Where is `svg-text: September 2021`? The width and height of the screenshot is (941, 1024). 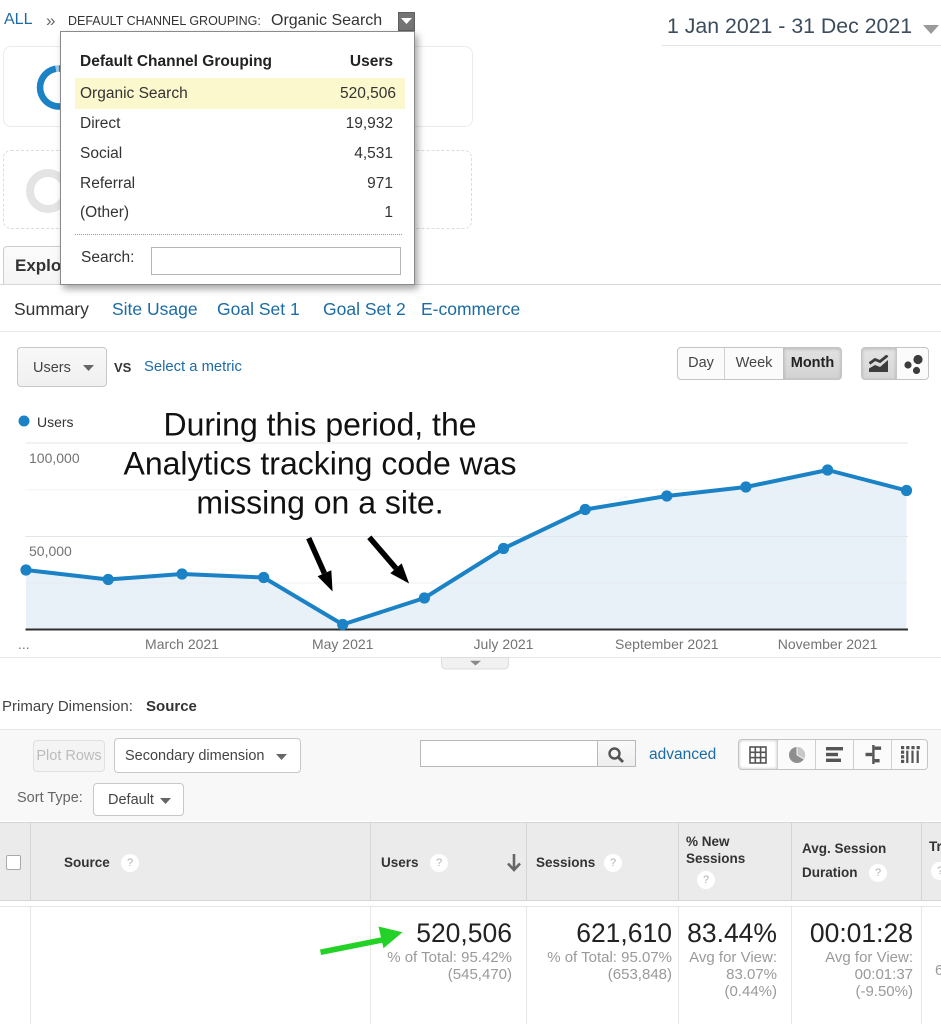 svg-text: September 2021 is located at coordinates (667, 644).